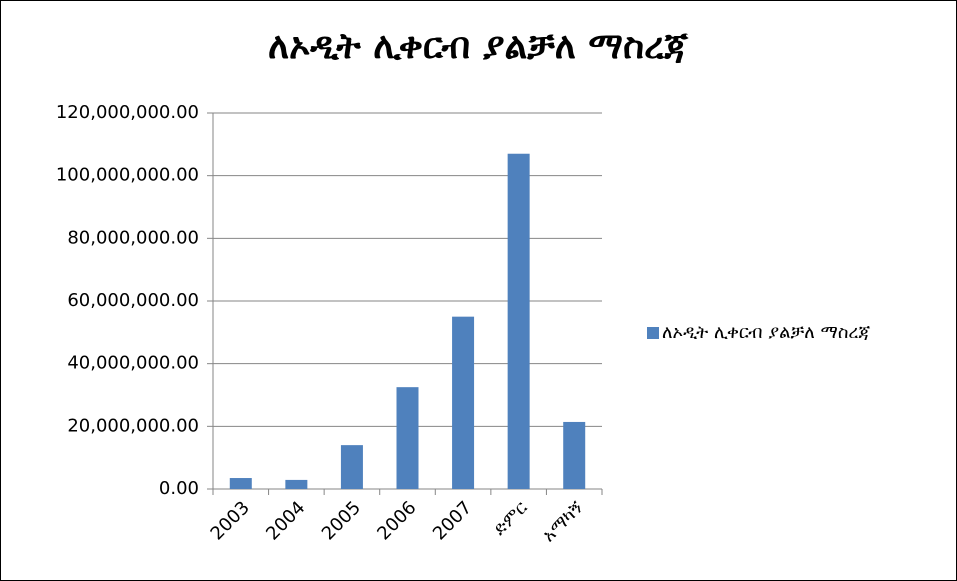 The image size is (957, 581). What do you see at coordinates (133, 237) in the screenshot?
I see `y-tick-label: 80,000,000.00` at bounding box center [133, 237].